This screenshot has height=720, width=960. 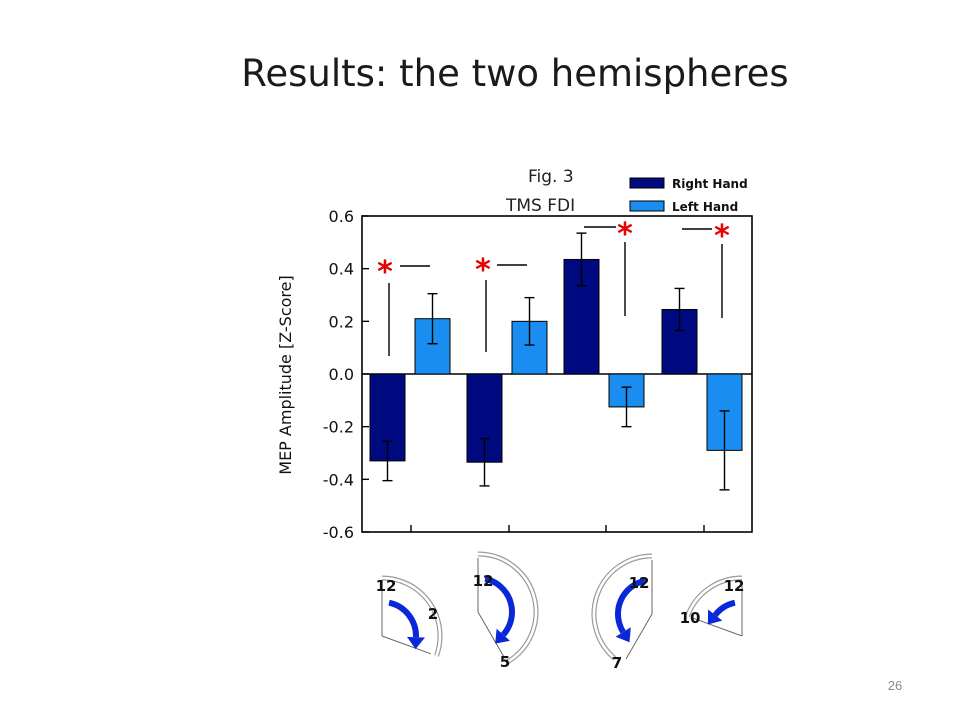 What do you see at coordinates (433, 614) in the screenshot?
I see `clock-end-label: 2` at bounding box center [433, 614].